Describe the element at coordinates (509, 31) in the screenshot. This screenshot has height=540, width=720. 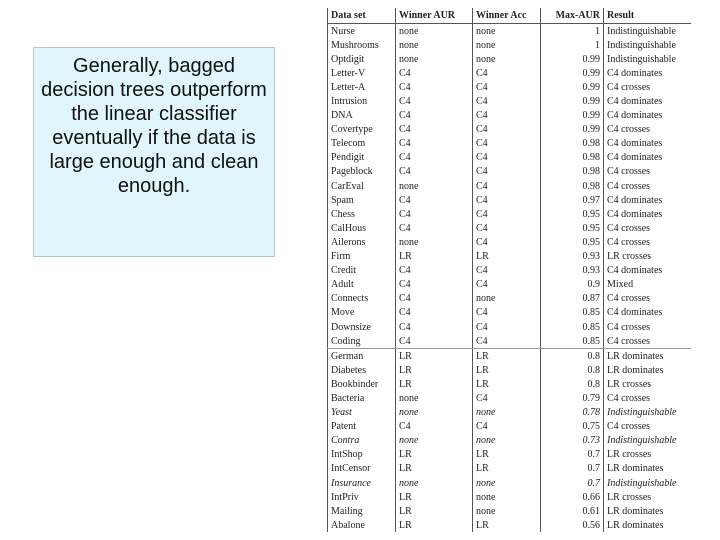
I see `table-row: Nurse none none 1 Indistinguishable` at that location.